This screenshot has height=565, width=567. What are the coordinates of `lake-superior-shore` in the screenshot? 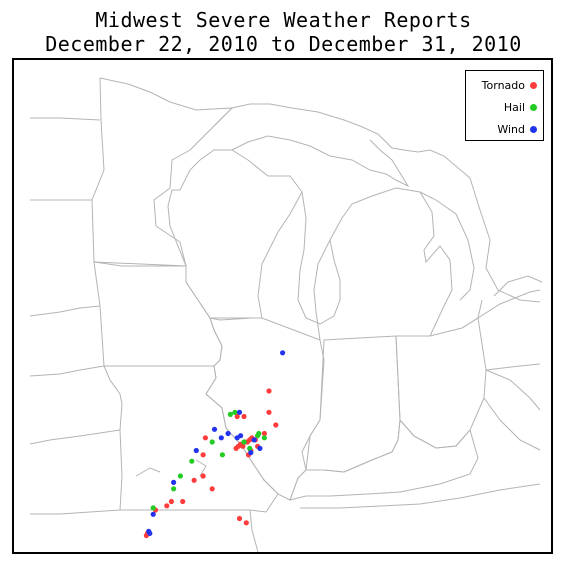 It's located at (303, 126).